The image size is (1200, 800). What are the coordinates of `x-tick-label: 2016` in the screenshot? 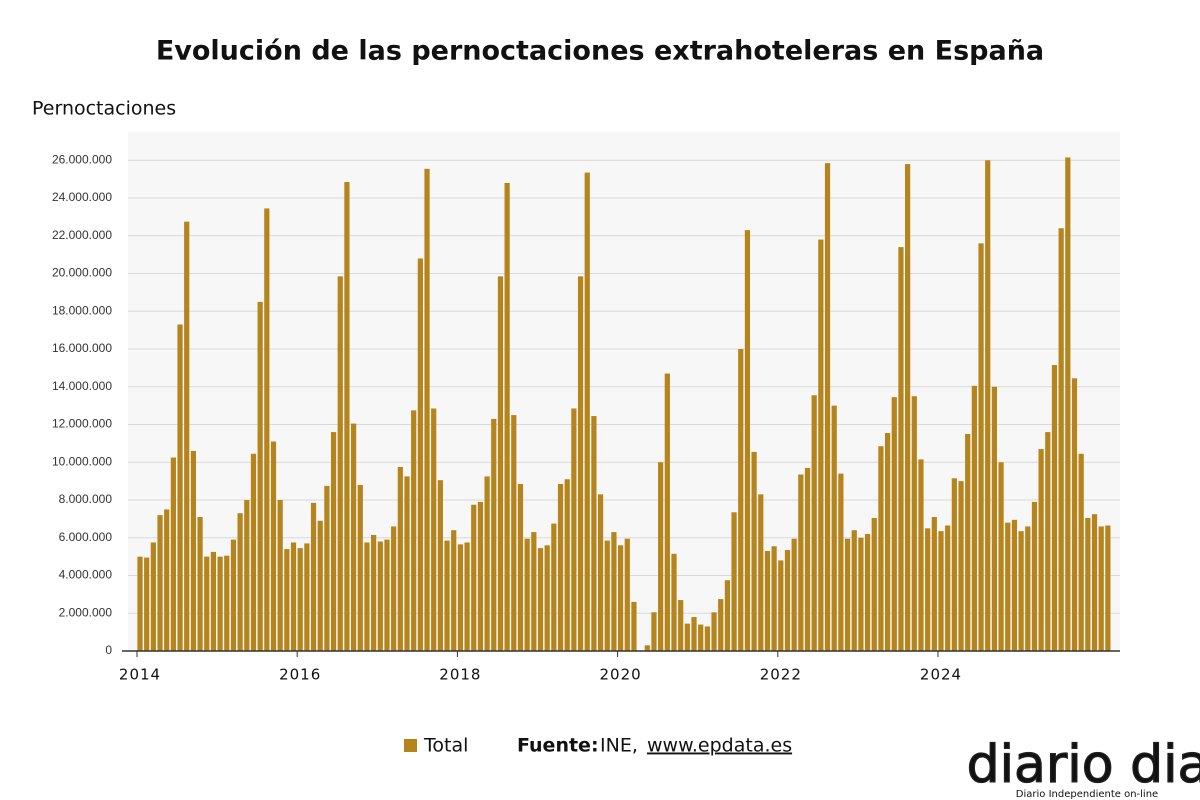 It's located at (300, 675).